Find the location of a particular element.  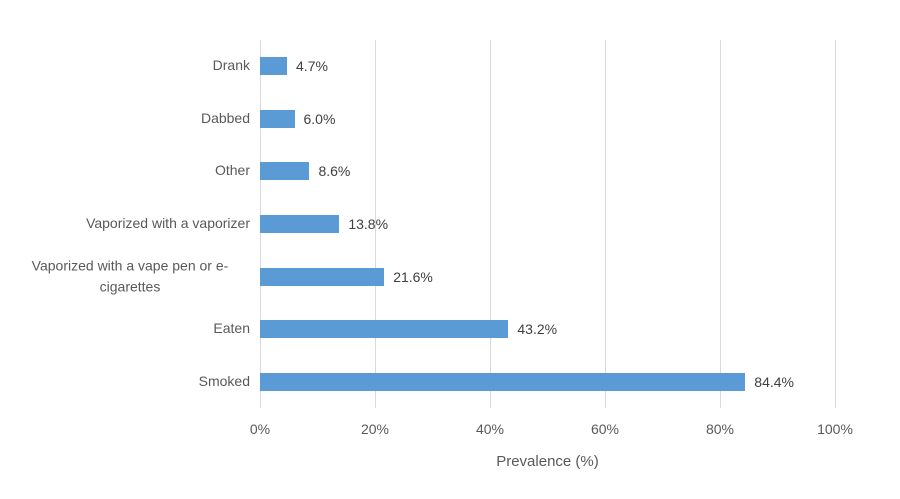

category-label: Vaporized with a vaporizer is located at coordinates (130, 224).